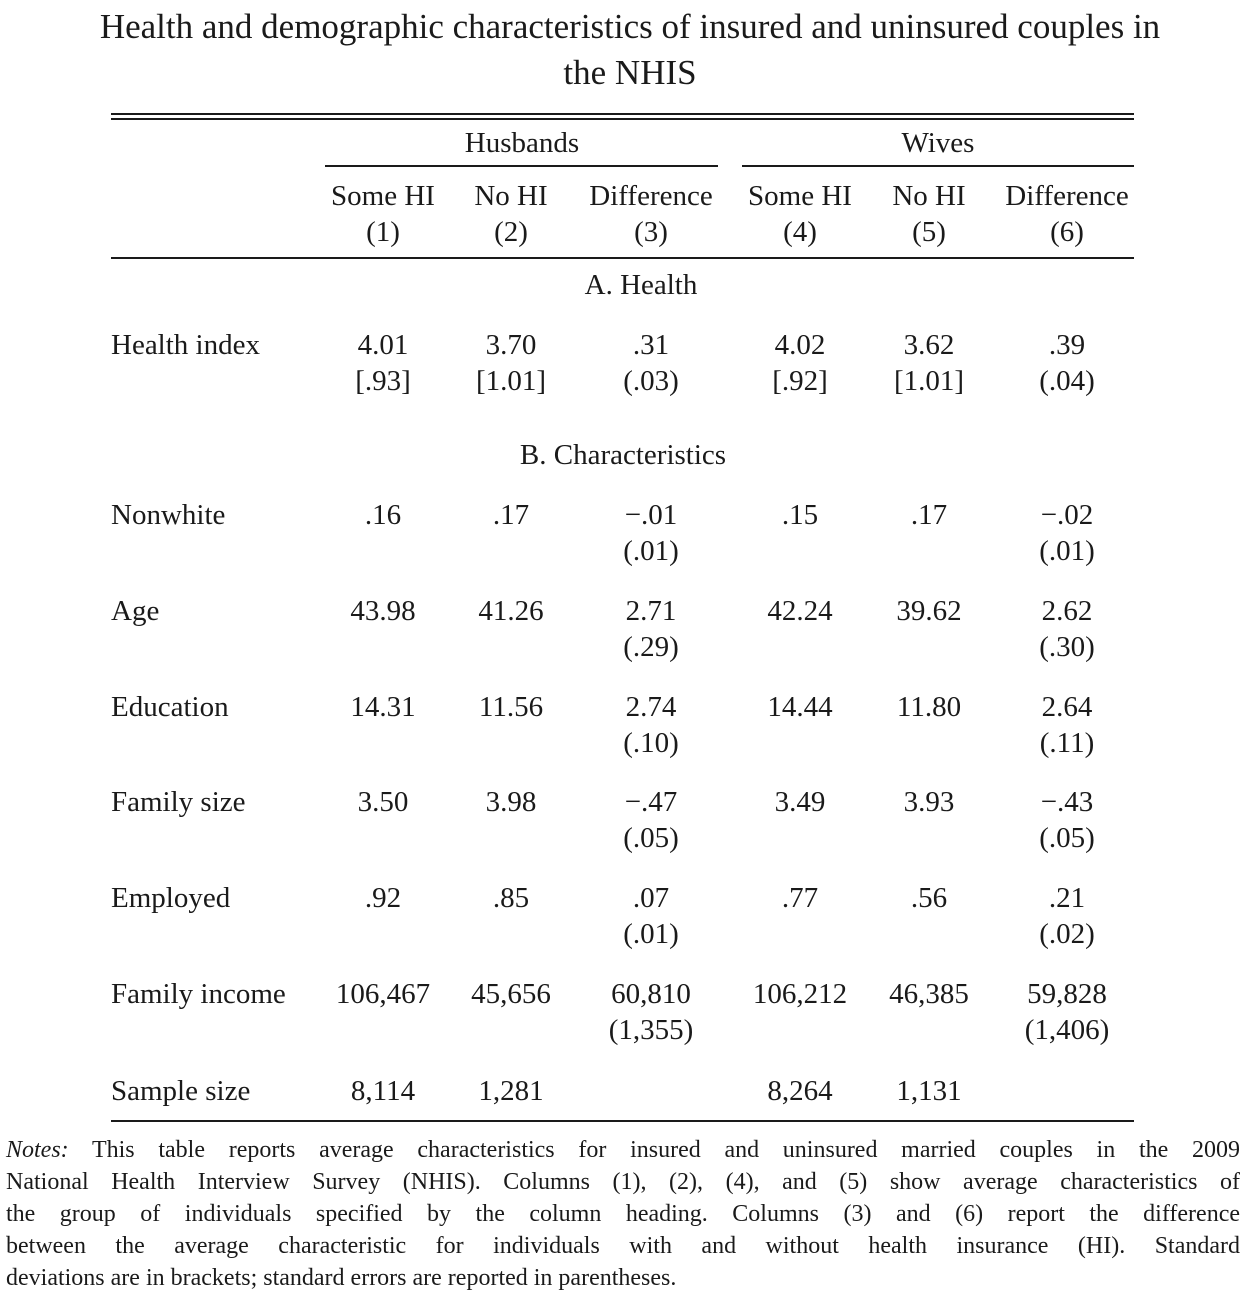  What do you see at coordinates (511, 1091) in the screenshot?
I see `table-cell-value: 1,281` at bounding box center [511, 1091].